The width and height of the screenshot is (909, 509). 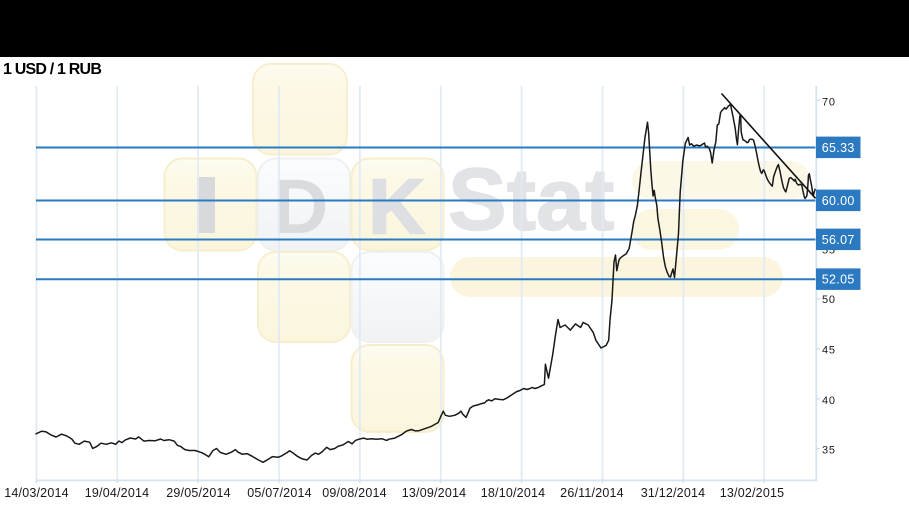 What do you see at coordinates (829, 102) in the screenshot?
I see `svg-text: 70` at bounding box center [829, 102].